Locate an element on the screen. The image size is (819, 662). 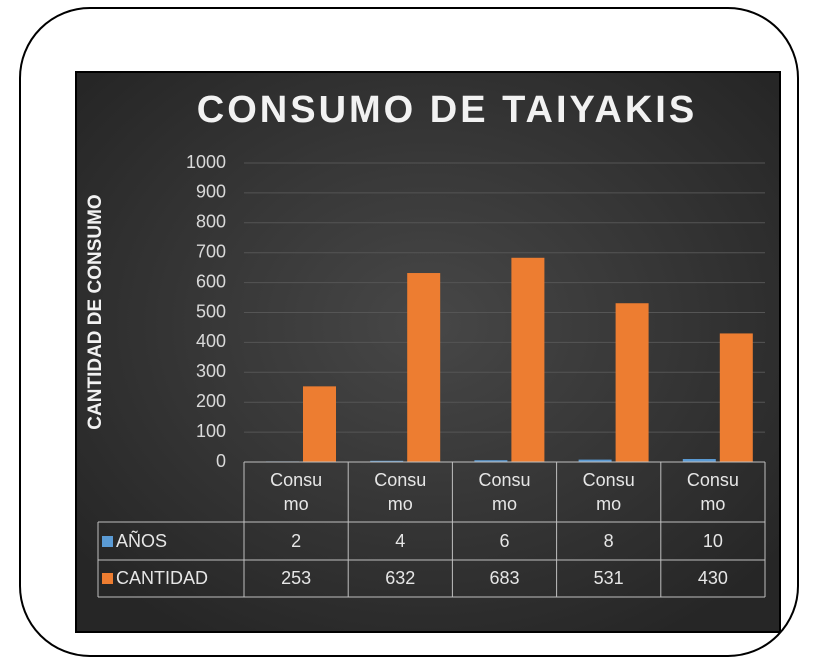
chart-title: CONSUMO DE TAIYAKIS is located at coordinates (447, 110).